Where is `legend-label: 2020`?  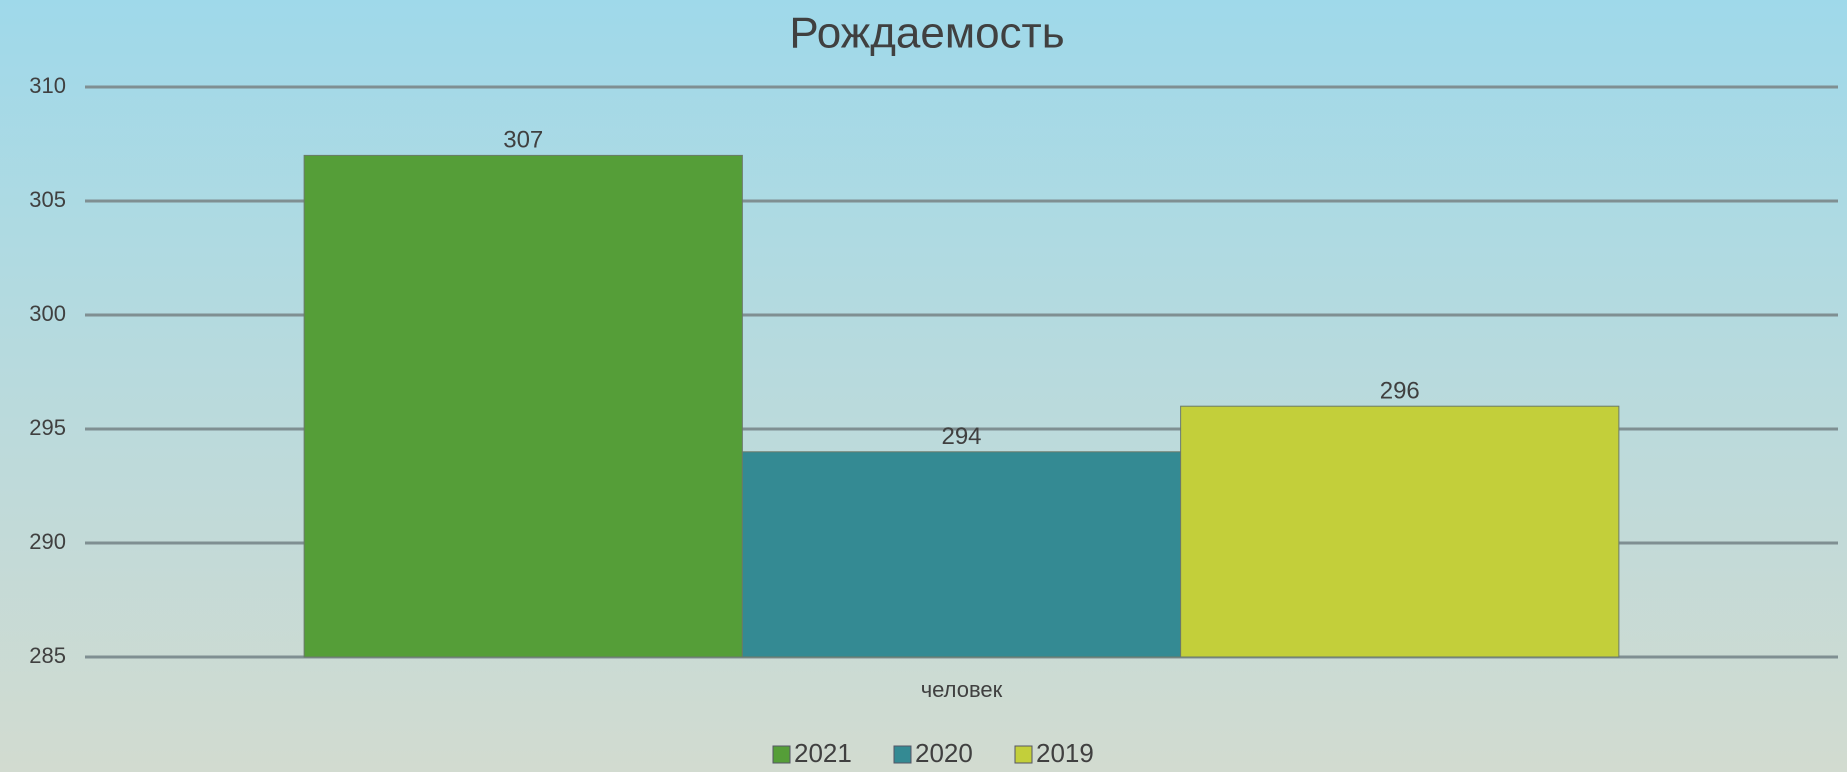
legend-label: 2020 is located at coordinates (944, 753).